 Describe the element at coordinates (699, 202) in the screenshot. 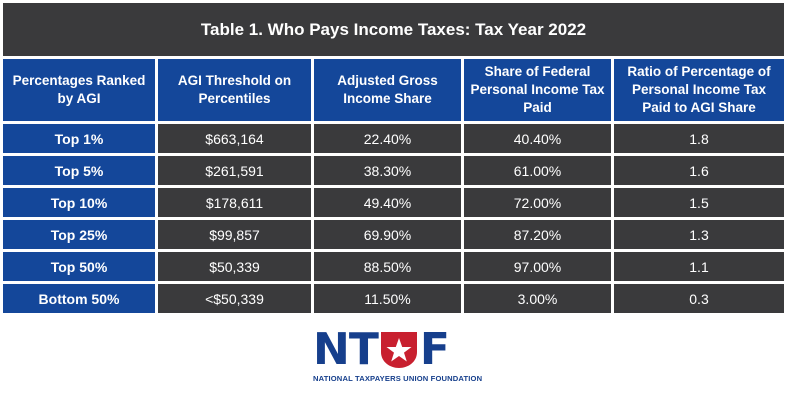

I see `ratio-cell: 1.5` at that location.